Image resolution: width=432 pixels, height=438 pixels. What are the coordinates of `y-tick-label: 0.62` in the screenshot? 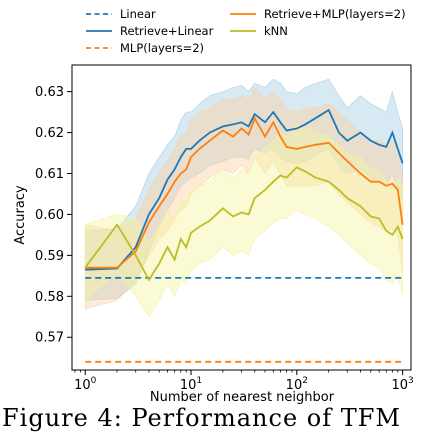 It's located at (49, 133).